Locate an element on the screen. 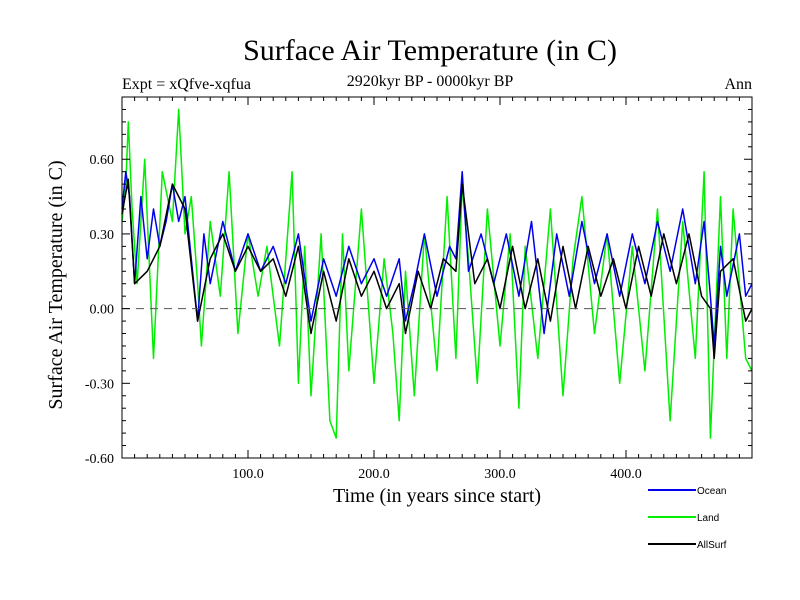  subtitle-left: Expt = xQfve-xqfua is located at coordinates (186, 84).